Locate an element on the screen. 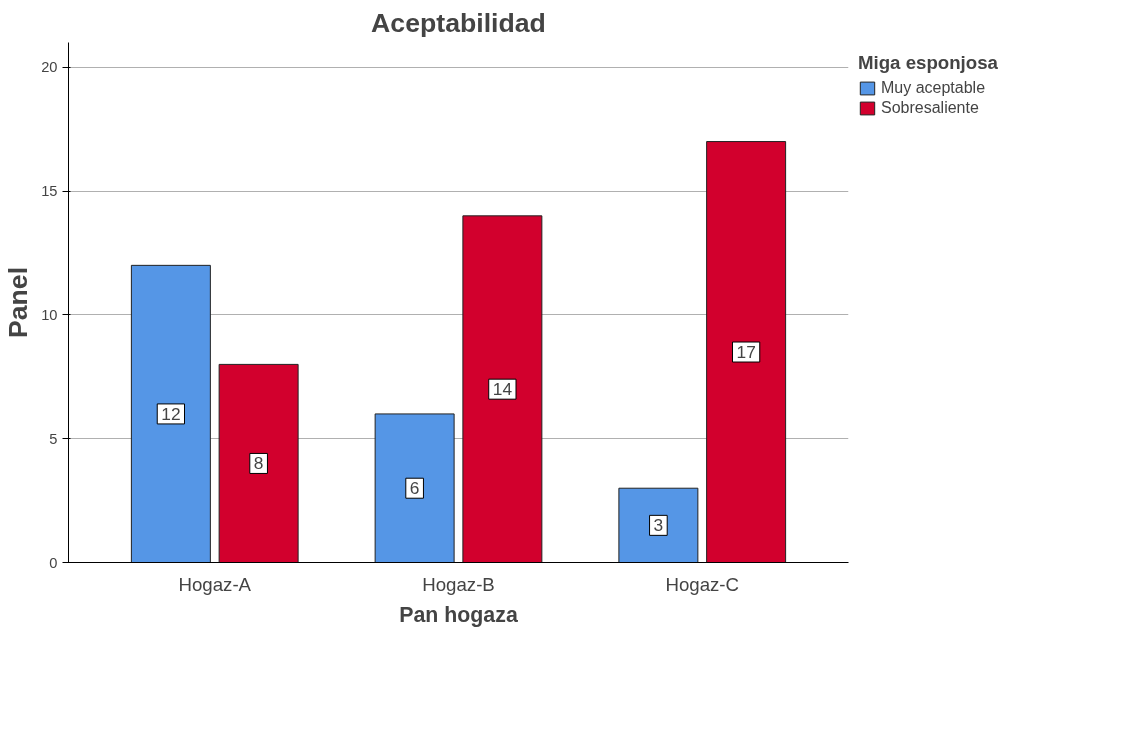 The width and height of the screenshot is (1143, 731). chart-title: Aceptabilidad is located at coordinates (458, 22).